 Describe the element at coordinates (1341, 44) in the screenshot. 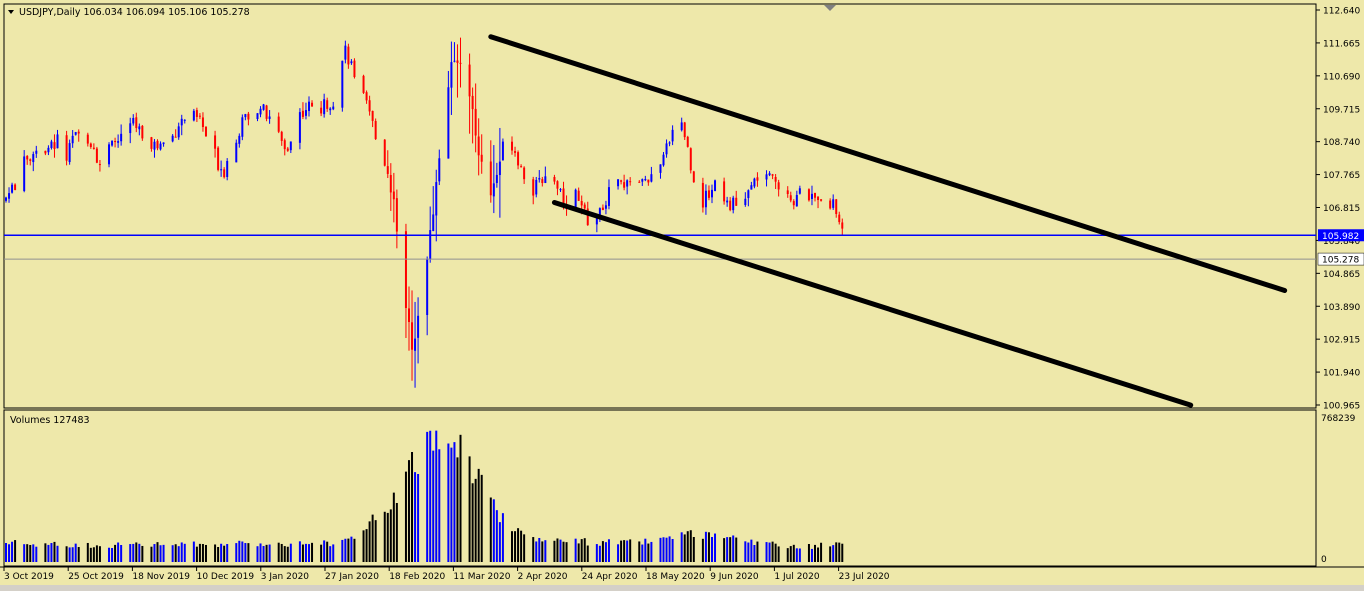

I see `price-axis-label: 111.665` at that location.